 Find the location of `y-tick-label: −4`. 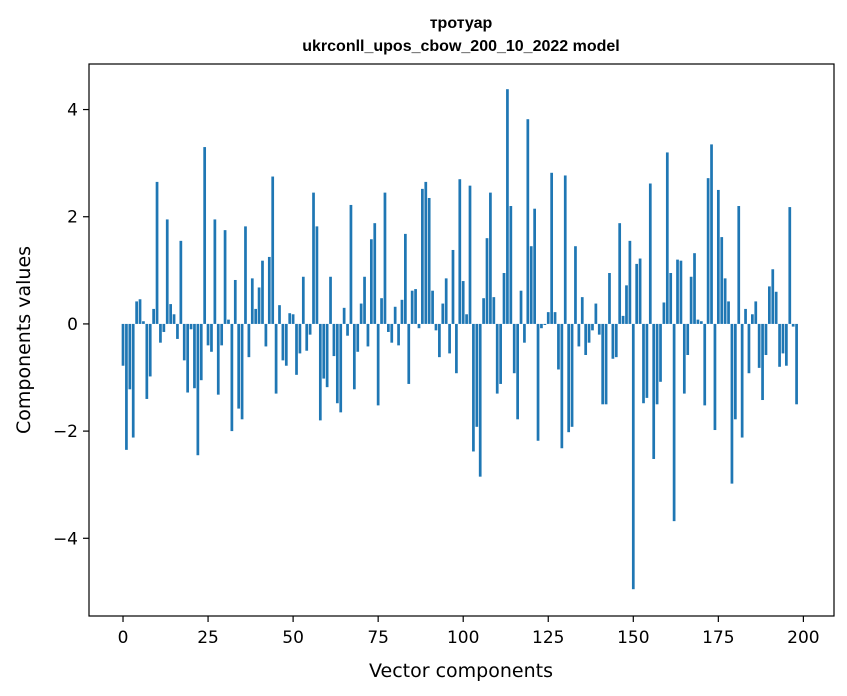

y-tick-label: −4 is located at coordinates (65, 539).